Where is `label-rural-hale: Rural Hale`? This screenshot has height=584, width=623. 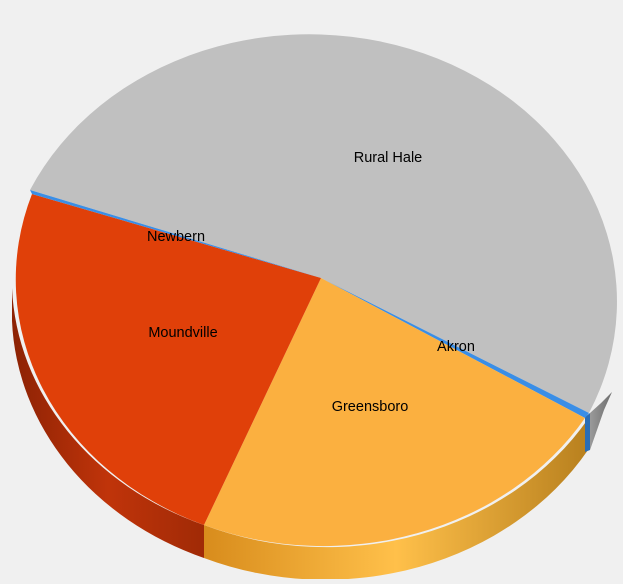 label-rural-hale: Rural Hale is located at coordinates (388, 158).